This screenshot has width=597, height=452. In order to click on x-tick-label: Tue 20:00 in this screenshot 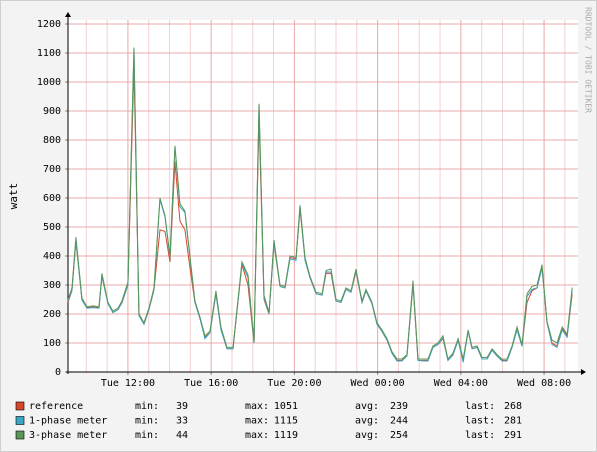, I will do `click(294, 383)`.